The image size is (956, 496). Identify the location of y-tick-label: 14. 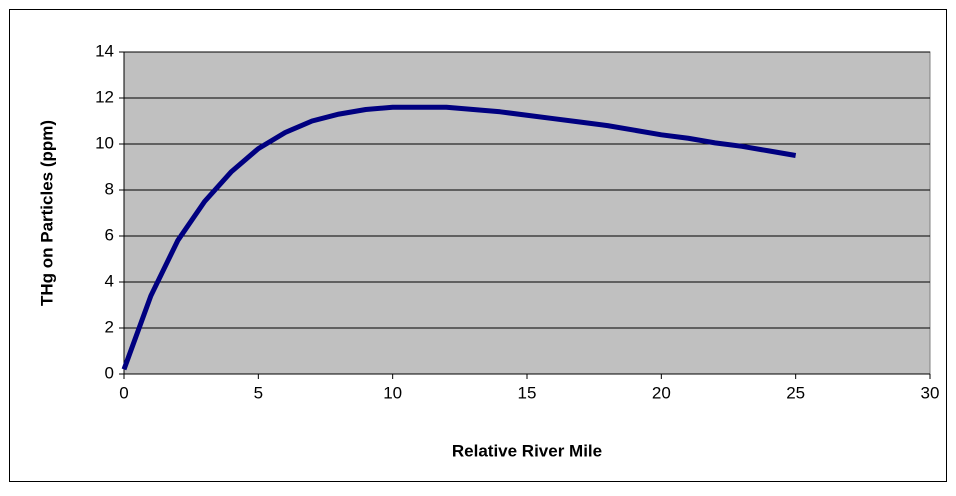
(104, 50).